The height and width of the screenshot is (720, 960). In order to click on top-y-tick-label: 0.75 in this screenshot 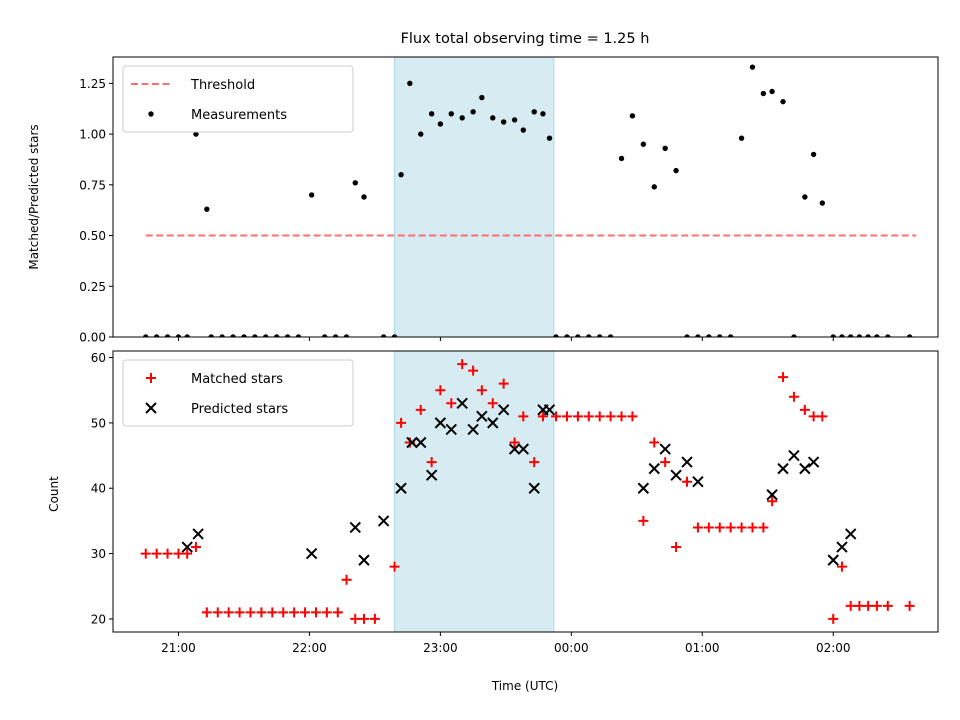, I will do `click(92, 185)`.